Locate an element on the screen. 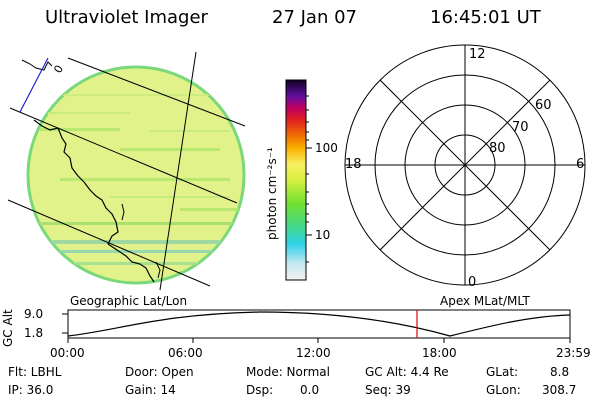 This screenshot has width=600, height=400. colorbar-tick-100: 100 is located at coordinates (326, 148).